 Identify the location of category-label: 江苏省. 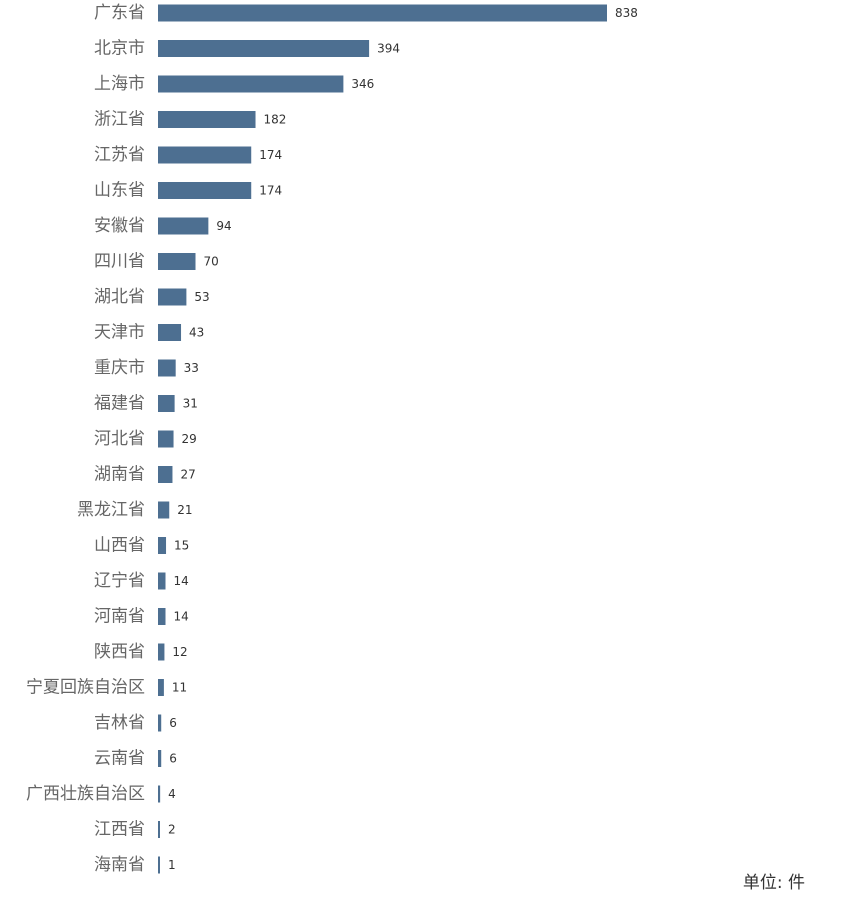
(119, 155).